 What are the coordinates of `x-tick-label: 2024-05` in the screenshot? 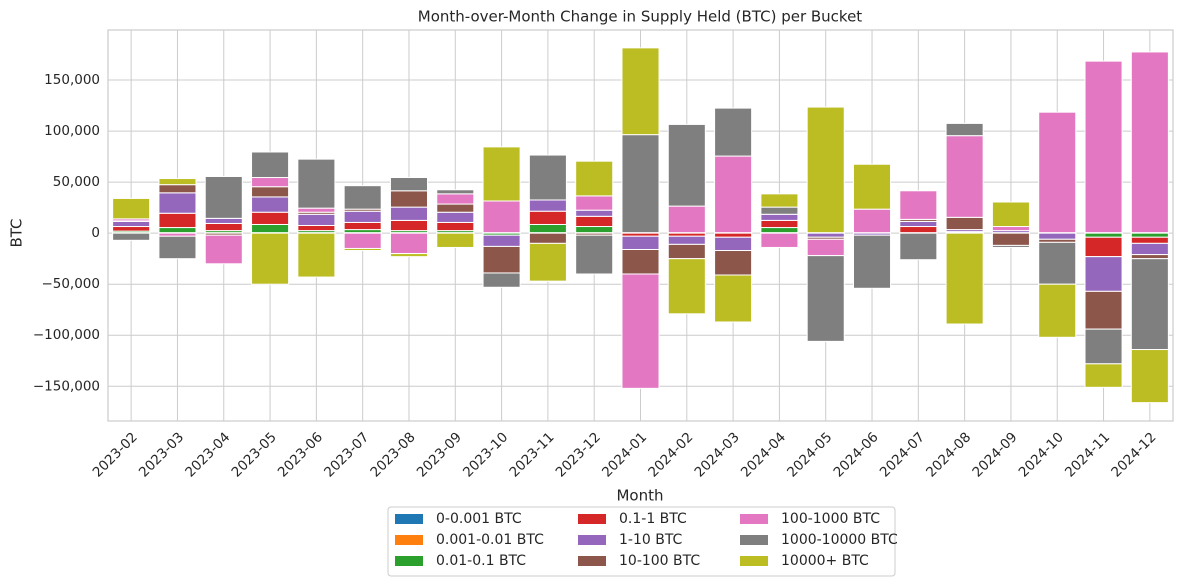 It's located at (809, 454).